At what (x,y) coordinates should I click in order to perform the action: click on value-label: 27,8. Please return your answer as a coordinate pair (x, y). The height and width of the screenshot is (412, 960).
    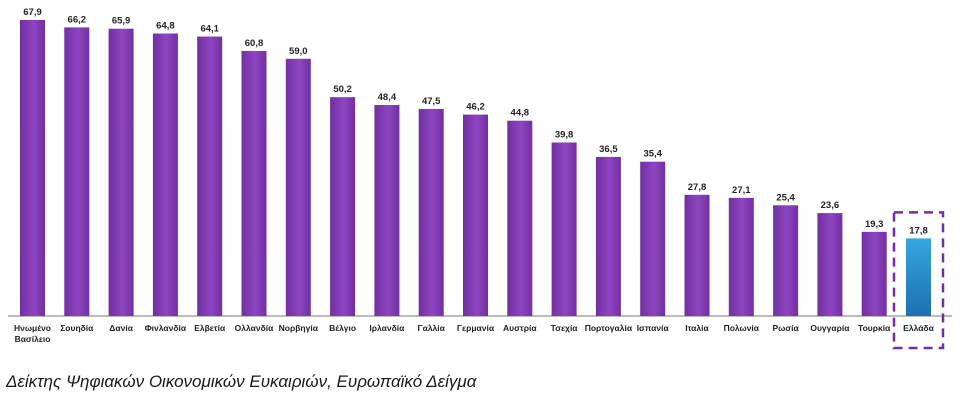
    Looking at the image, I should click on (697, 187).